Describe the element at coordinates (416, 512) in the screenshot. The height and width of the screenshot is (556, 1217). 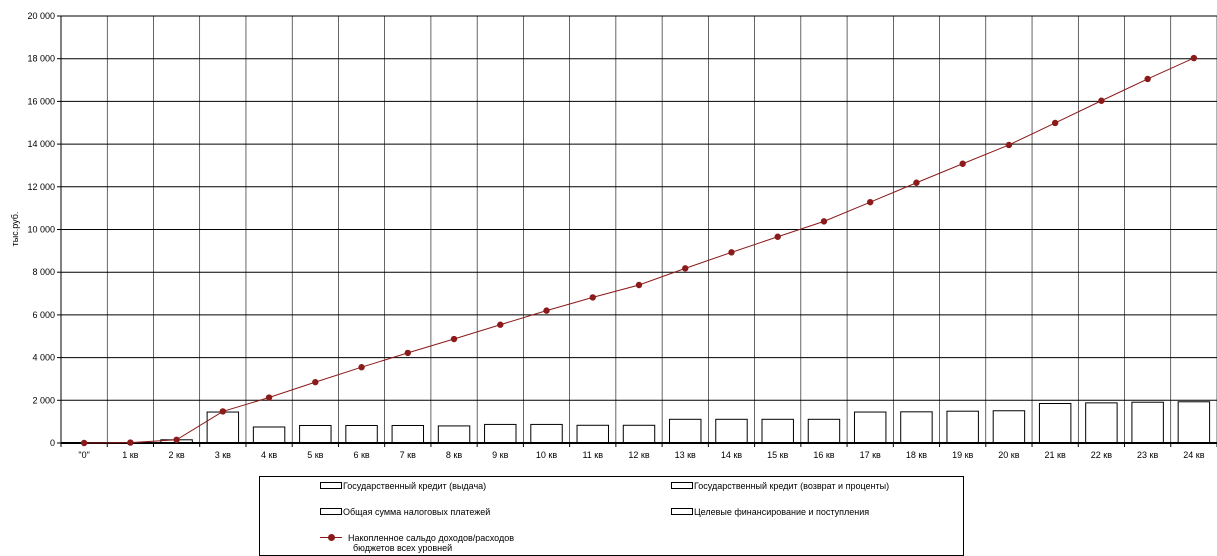
I see `legend-label: Общая сумма налоговых платежей` at that location.